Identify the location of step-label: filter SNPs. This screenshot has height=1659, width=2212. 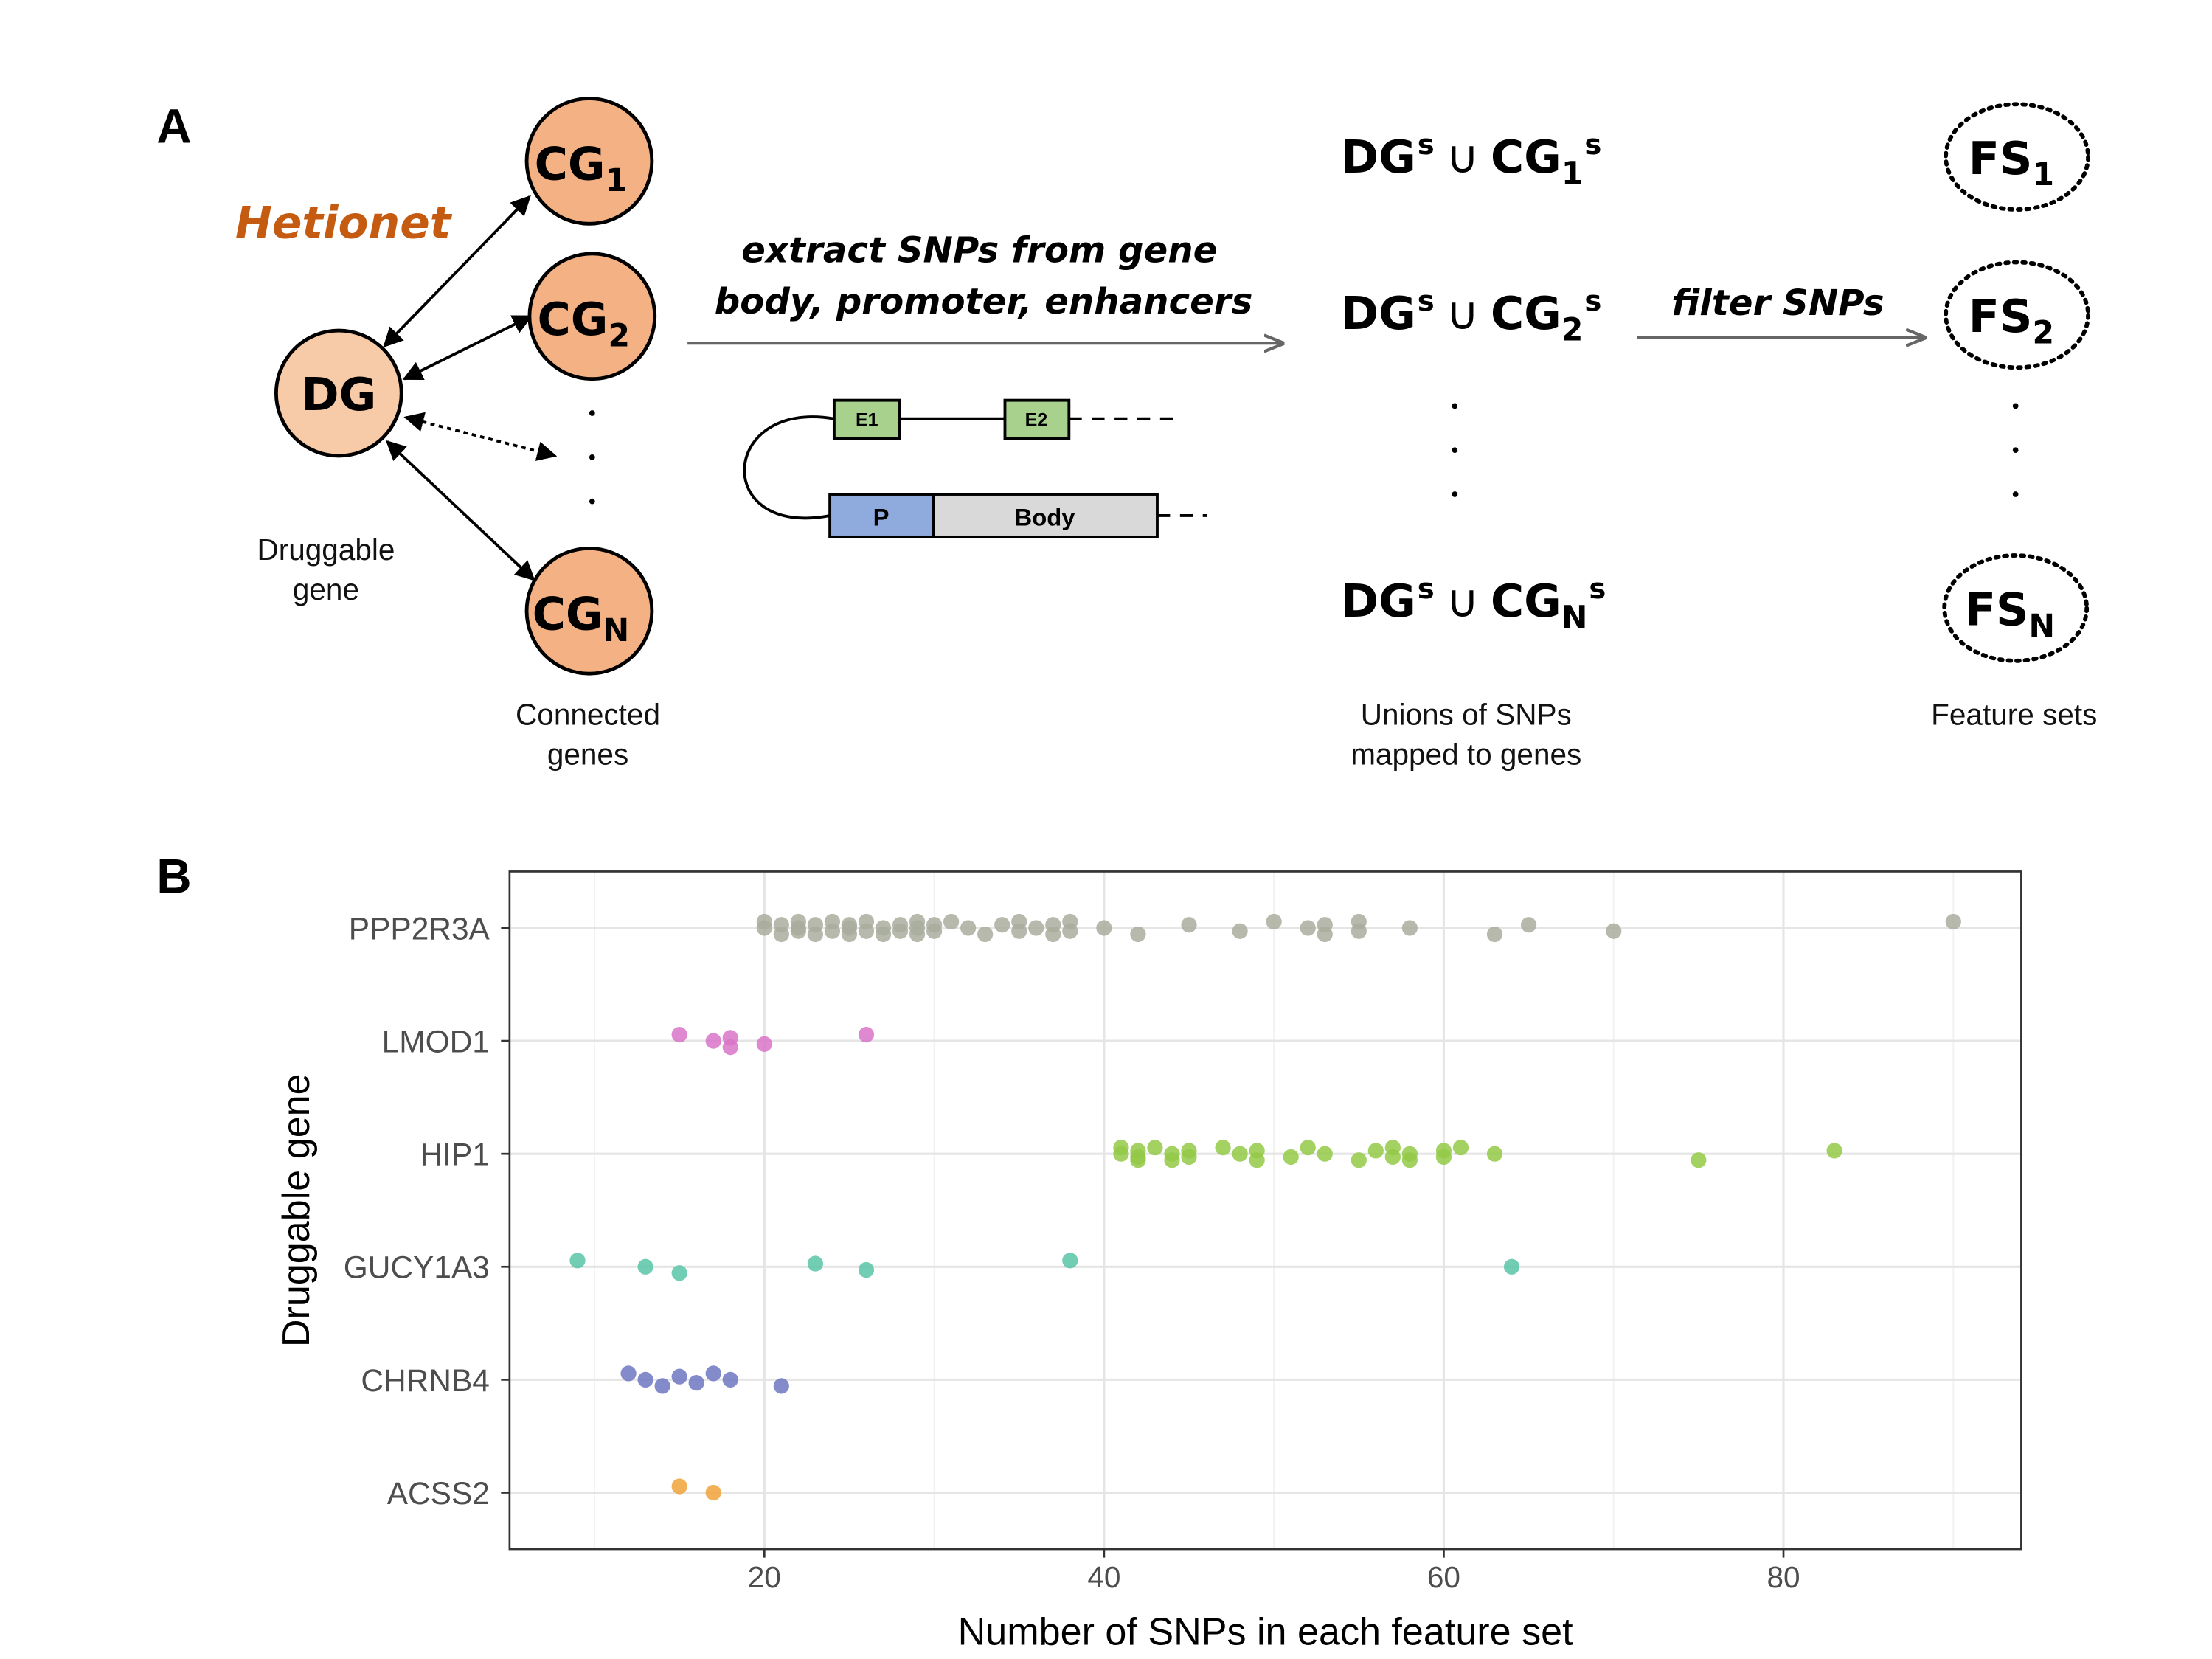
(1777, 303).